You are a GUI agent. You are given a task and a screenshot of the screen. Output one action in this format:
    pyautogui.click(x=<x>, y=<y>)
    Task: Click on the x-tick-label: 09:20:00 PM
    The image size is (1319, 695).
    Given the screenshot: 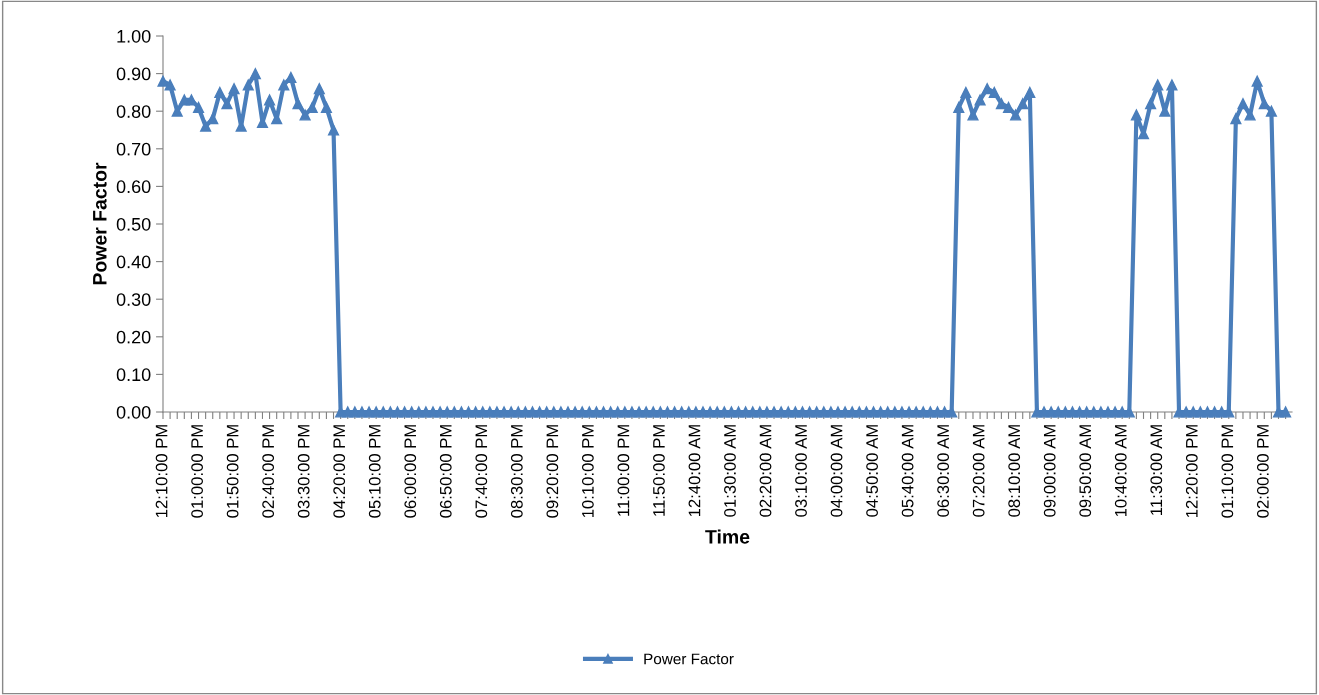 What is the action you would take?
    pyautogui.click(x=552, y=471)
    